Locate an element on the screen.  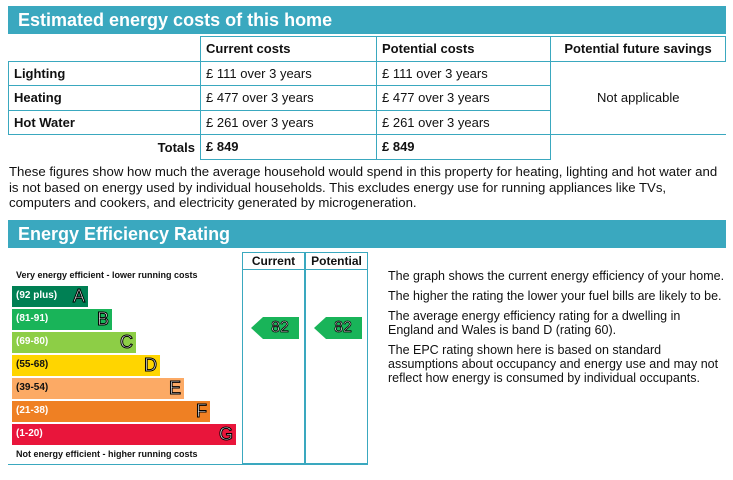
rating-band-a: (92 plus) A is located at coordinates (50, 296).